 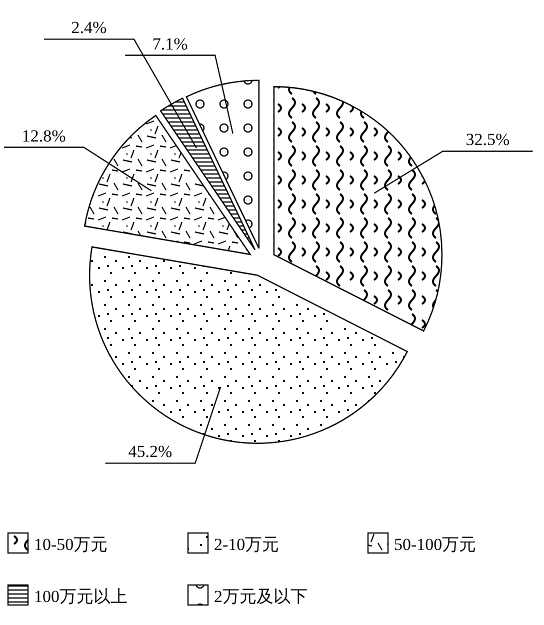 What do you see at coordinates (89, 28) in the screenshot?
I see `data-label: 2.4%` at bounding box center [89, 28].